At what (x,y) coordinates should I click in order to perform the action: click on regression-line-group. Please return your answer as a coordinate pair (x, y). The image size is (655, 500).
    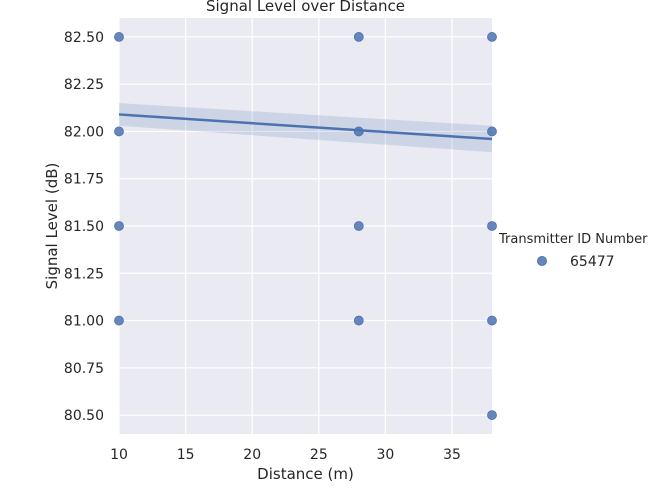
    Looking at the image, I should click on (305, 127).